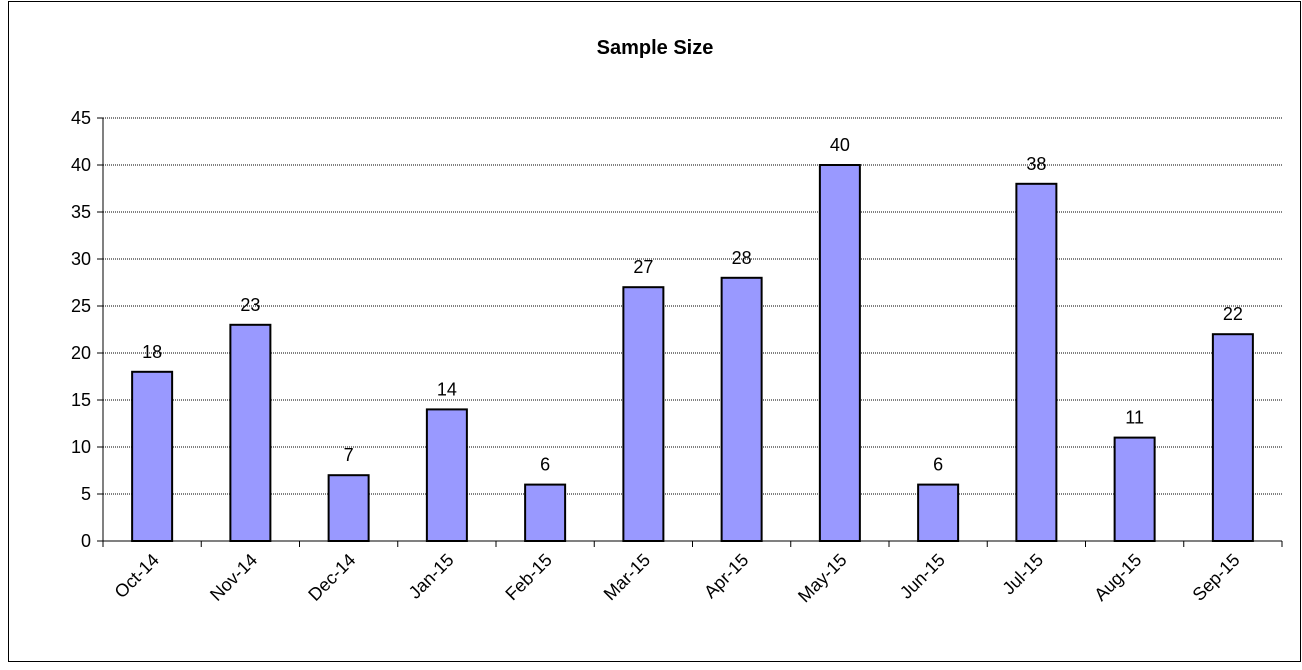 The height and width of the screenshot is (670, 1302). What do you see at coordinates (152, 352) in the screenshot?
I see `data-label: 18` at bounding box center [152, 352].